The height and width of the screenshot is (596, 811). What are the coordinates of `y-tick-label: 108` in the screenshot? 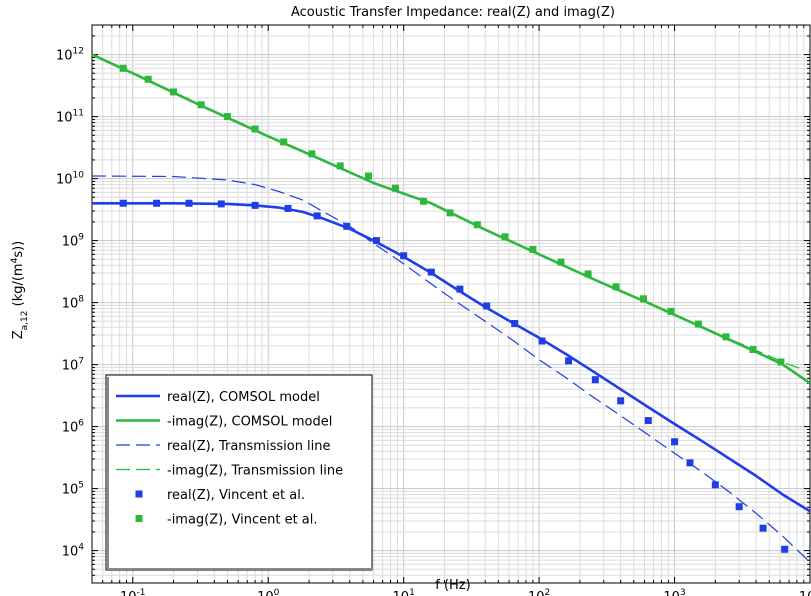 It's located at (73, 303).